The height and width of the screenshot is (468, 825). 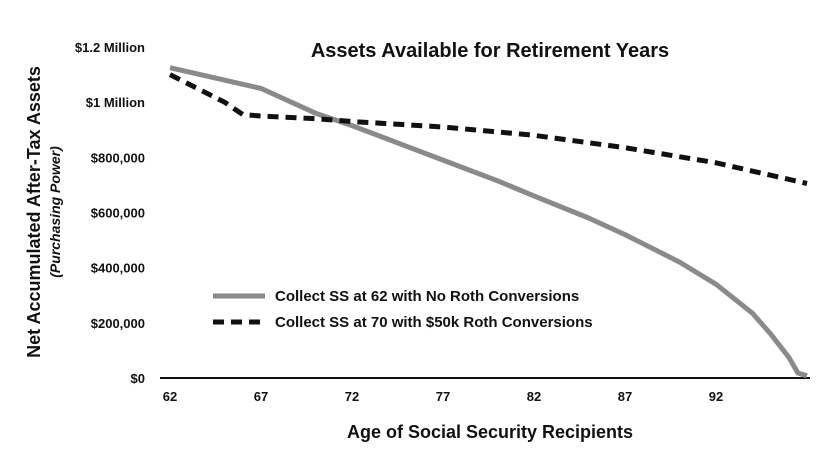 What do you see at coordinates (716, 396) in the screenshot?
I see `x-tick-label: 92` at bounding box center [716, 396].